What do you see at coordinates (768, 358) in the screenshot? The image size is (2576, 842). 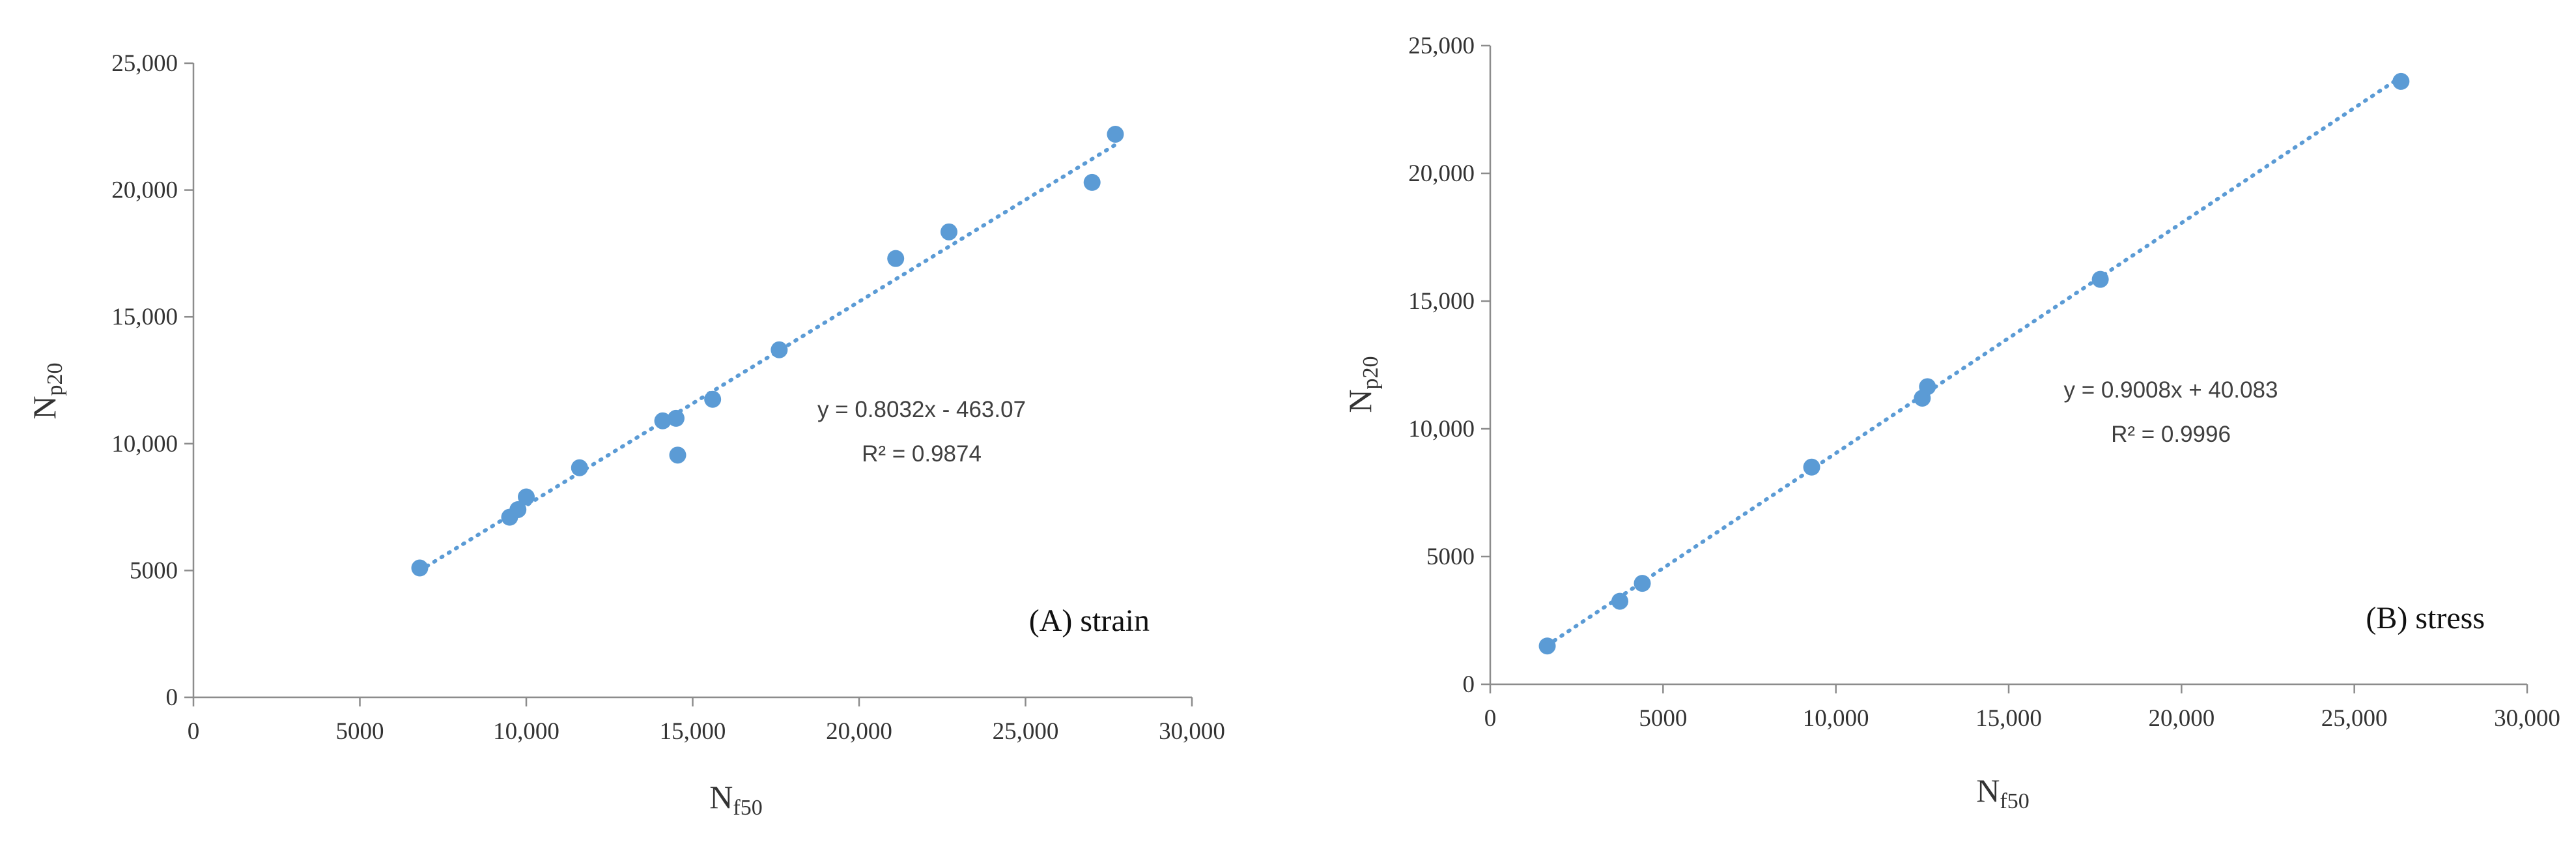 I see `panel-a-trendline` at bounding box center [768, 358].